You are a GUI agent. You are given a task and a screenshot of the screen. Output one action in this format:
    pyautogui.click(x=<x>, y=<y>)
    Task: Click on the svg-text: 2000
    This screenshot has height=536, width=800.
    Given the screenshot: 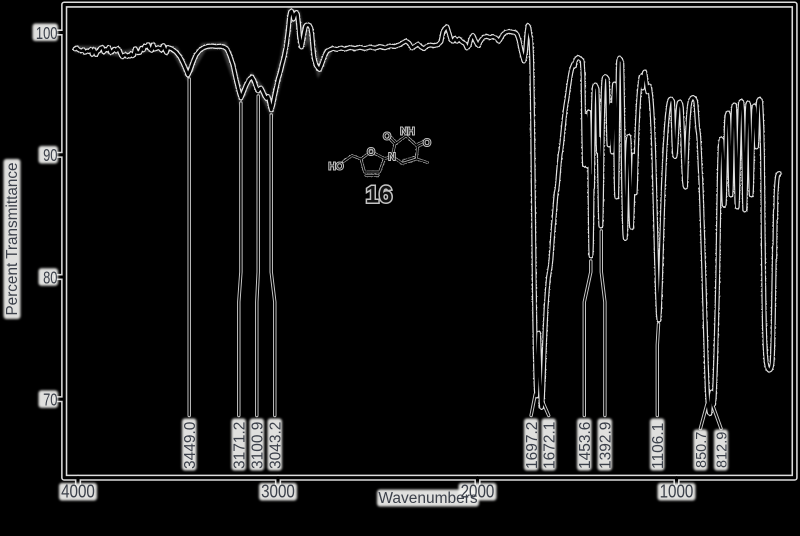 What is the action you would take?
    pyautogui.click(x=478, y=491)
    